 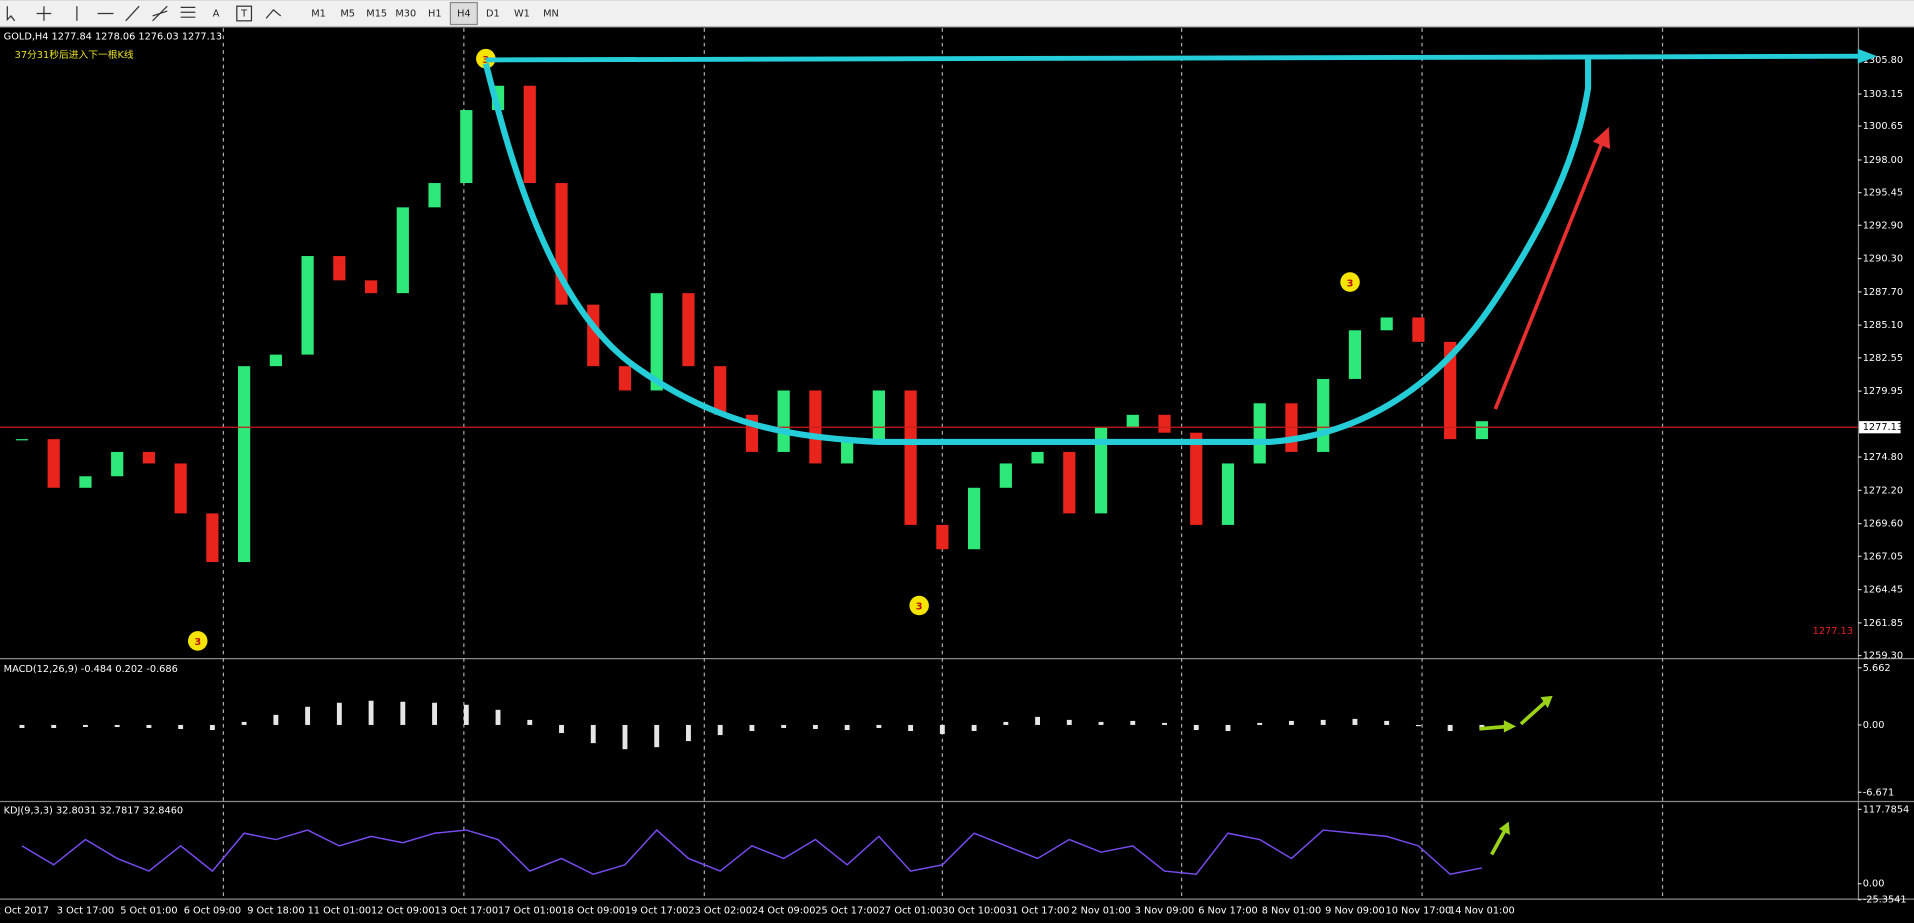 What do you see at coordinates (1165, 911) in the screenshot?
I see `x-tick-label: 3 Nov 09:00` at bounding box center [1165, 911].